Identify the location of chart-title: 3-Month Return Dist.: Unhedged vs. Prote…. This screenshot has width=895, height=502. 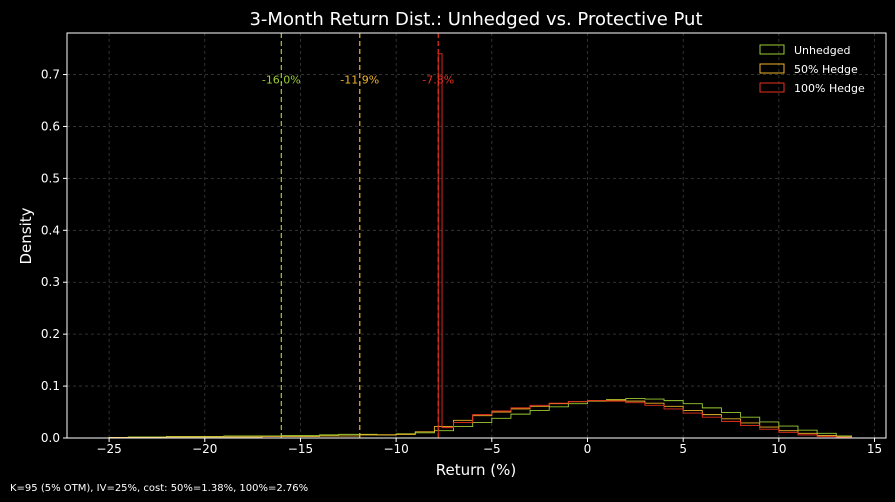
(475, 19).